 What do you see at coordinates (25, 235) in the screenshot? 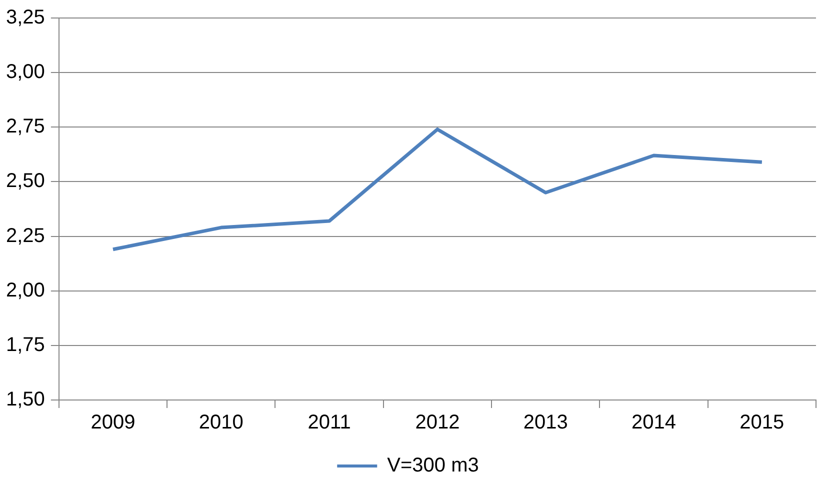
I see `y-tick-label: 2,25` at bounding box center [25, 235].